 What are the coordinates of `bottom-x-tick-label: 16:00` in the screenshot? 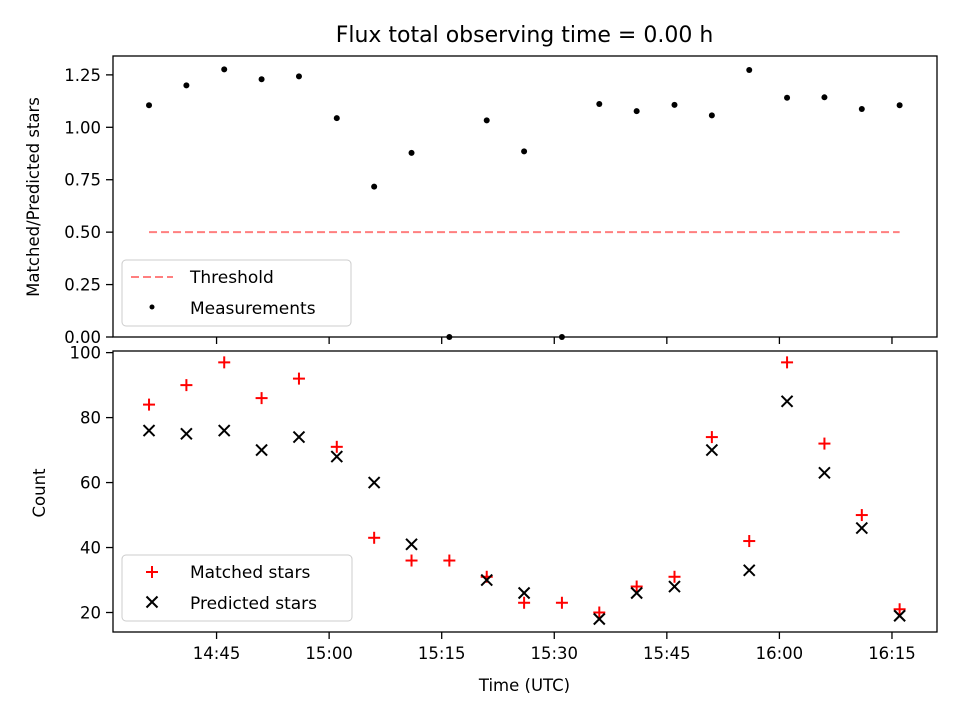 It's located at (780, 653).